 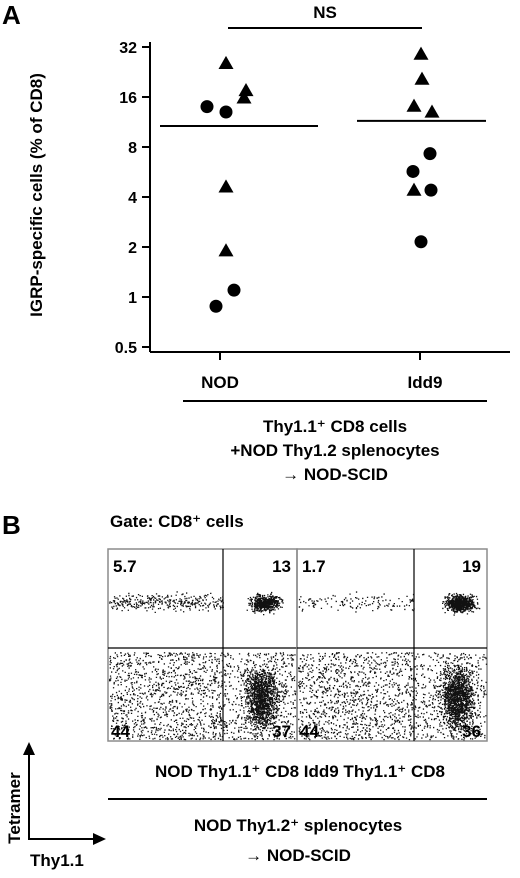 What do you see at coordinates (300, 771) in the screenshot?
I see `plot-caption: NOD Thy1.1⁺ CD8 Idd9 Thy1.1⁺ CD8` at bounding box center [300, 771].